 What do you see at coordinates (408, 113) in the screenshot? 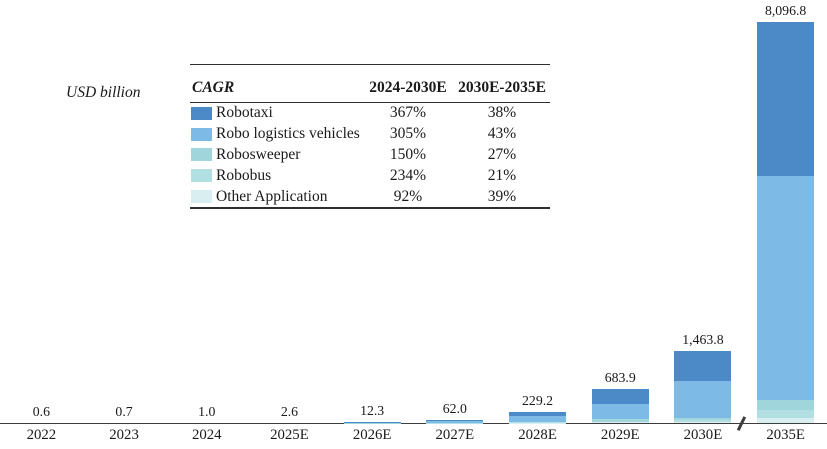
I see `cagr-value-2024-2030e: 367%` at bounding box center [408, 113].